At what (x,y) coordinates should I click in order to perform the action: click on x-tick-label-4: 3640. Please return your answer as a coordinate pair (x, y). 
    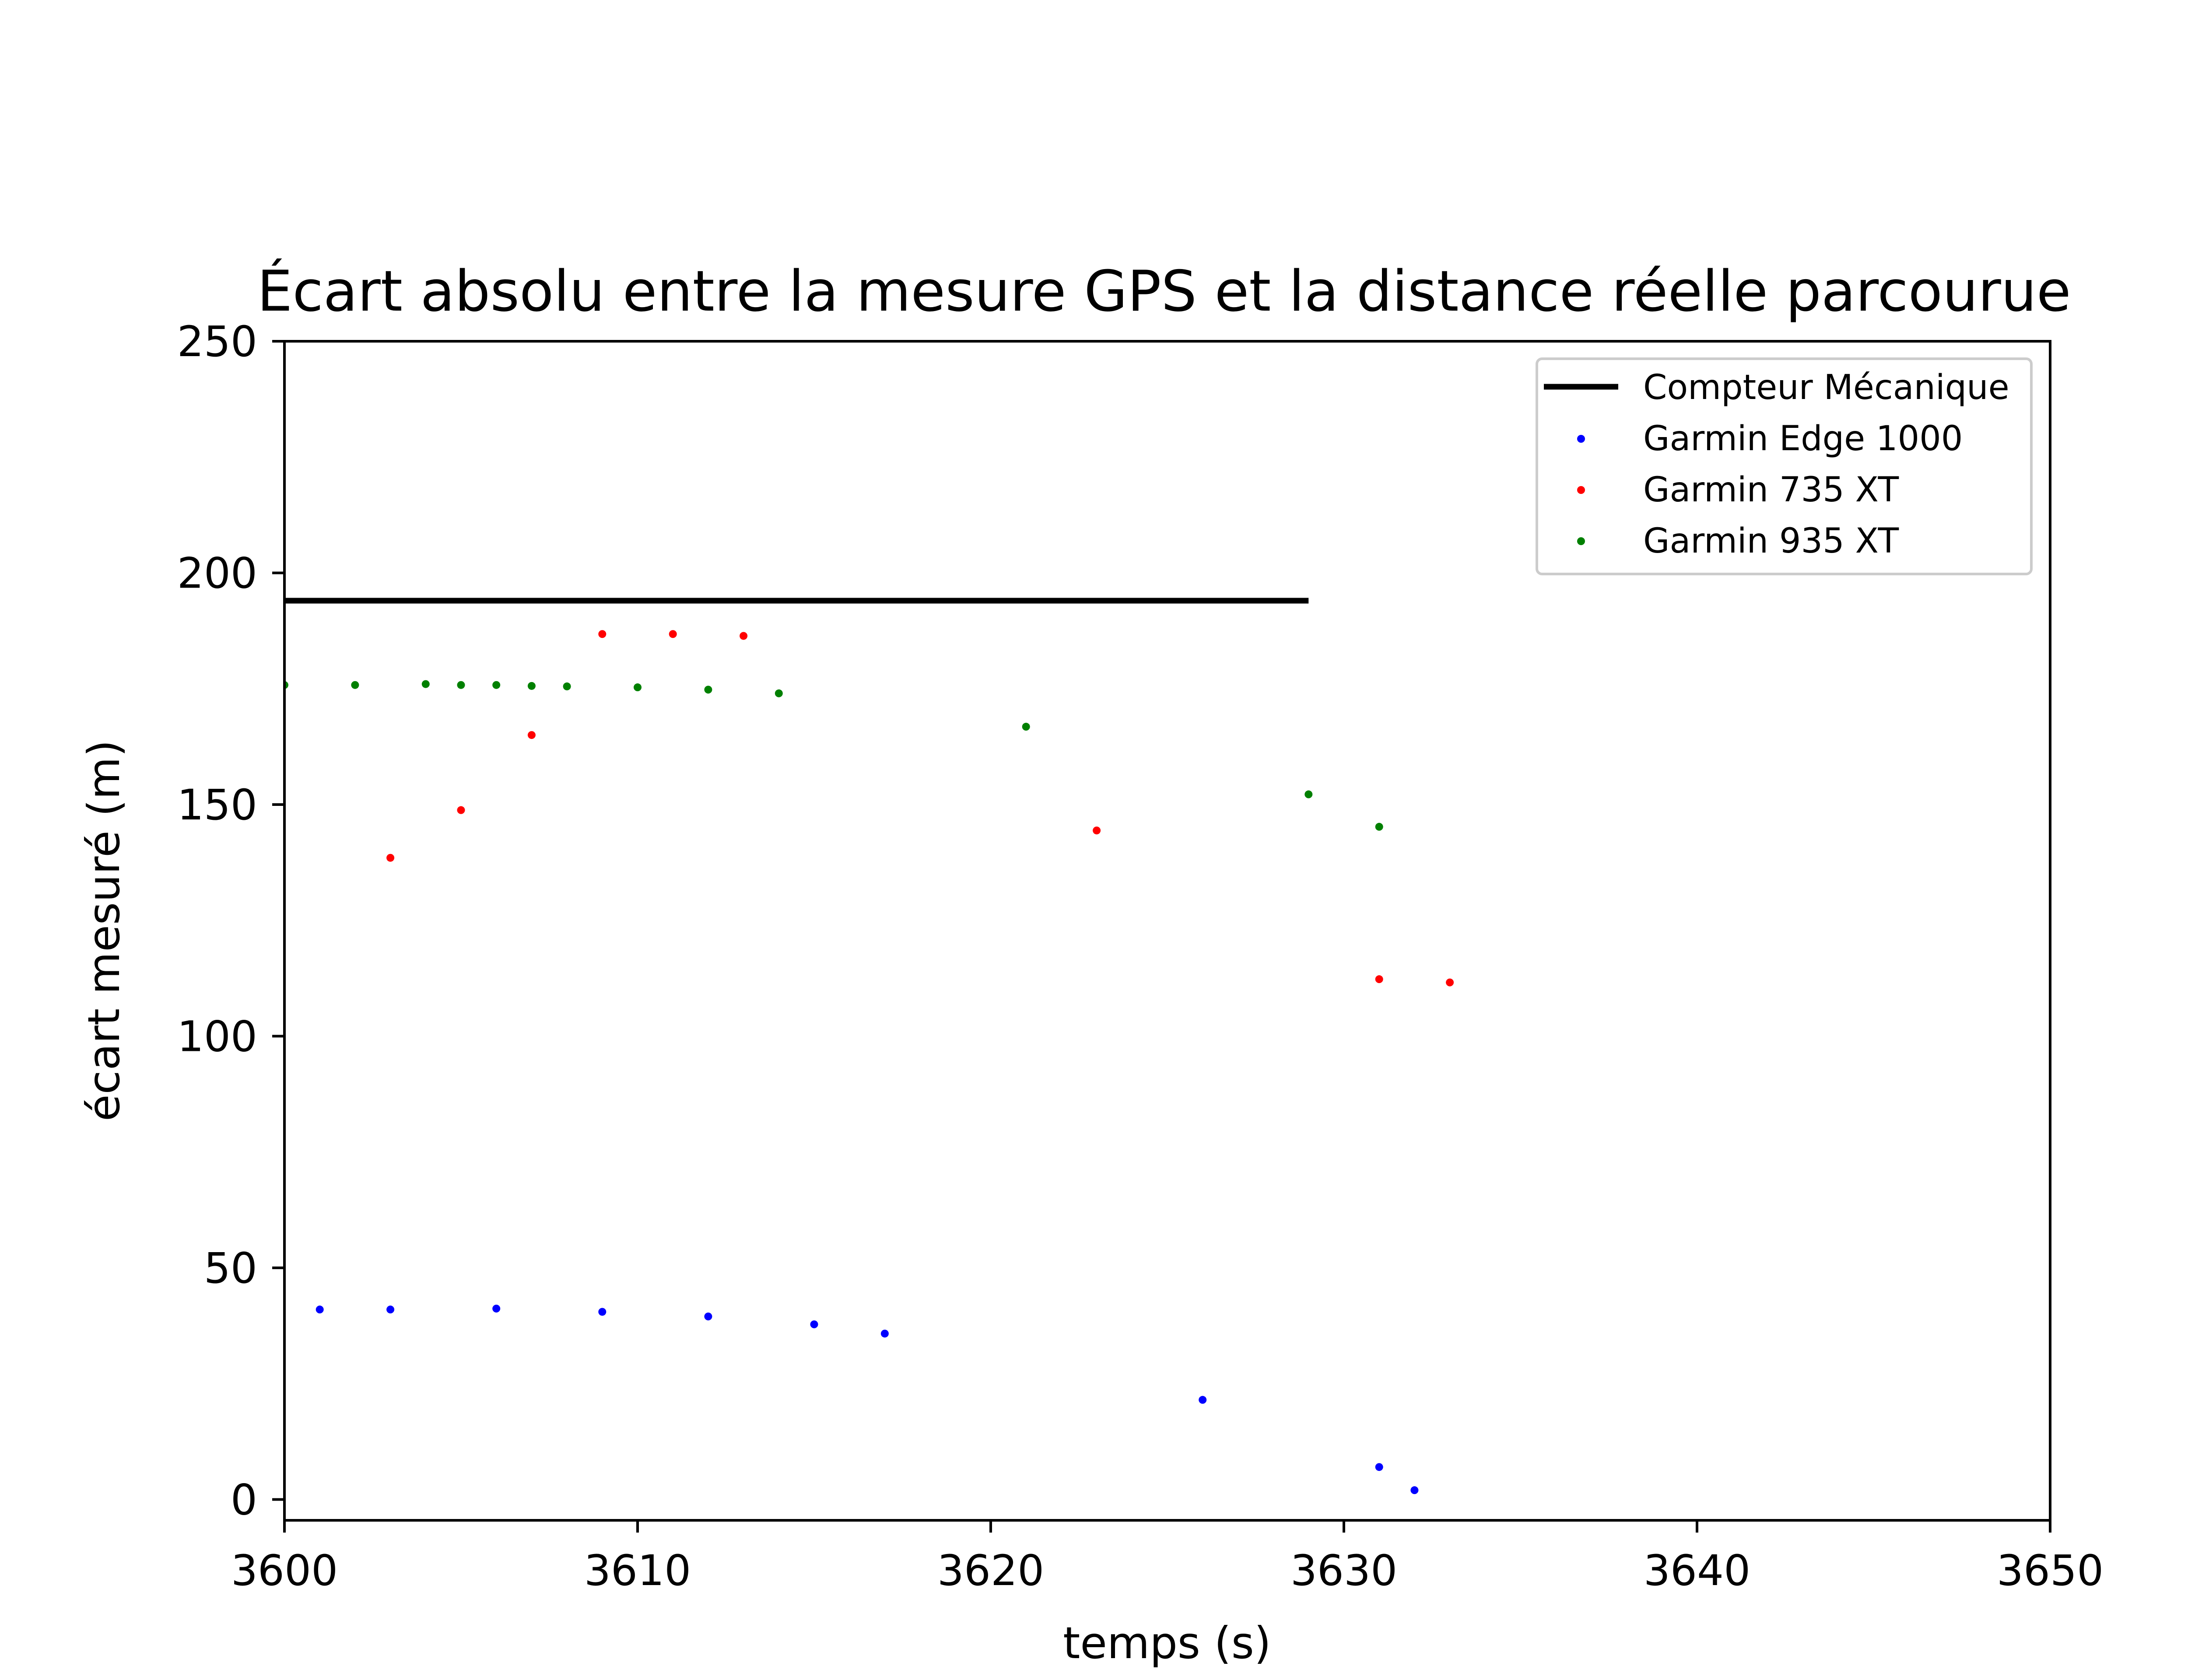
    Looking at the image, I should click on (1697, 1570).